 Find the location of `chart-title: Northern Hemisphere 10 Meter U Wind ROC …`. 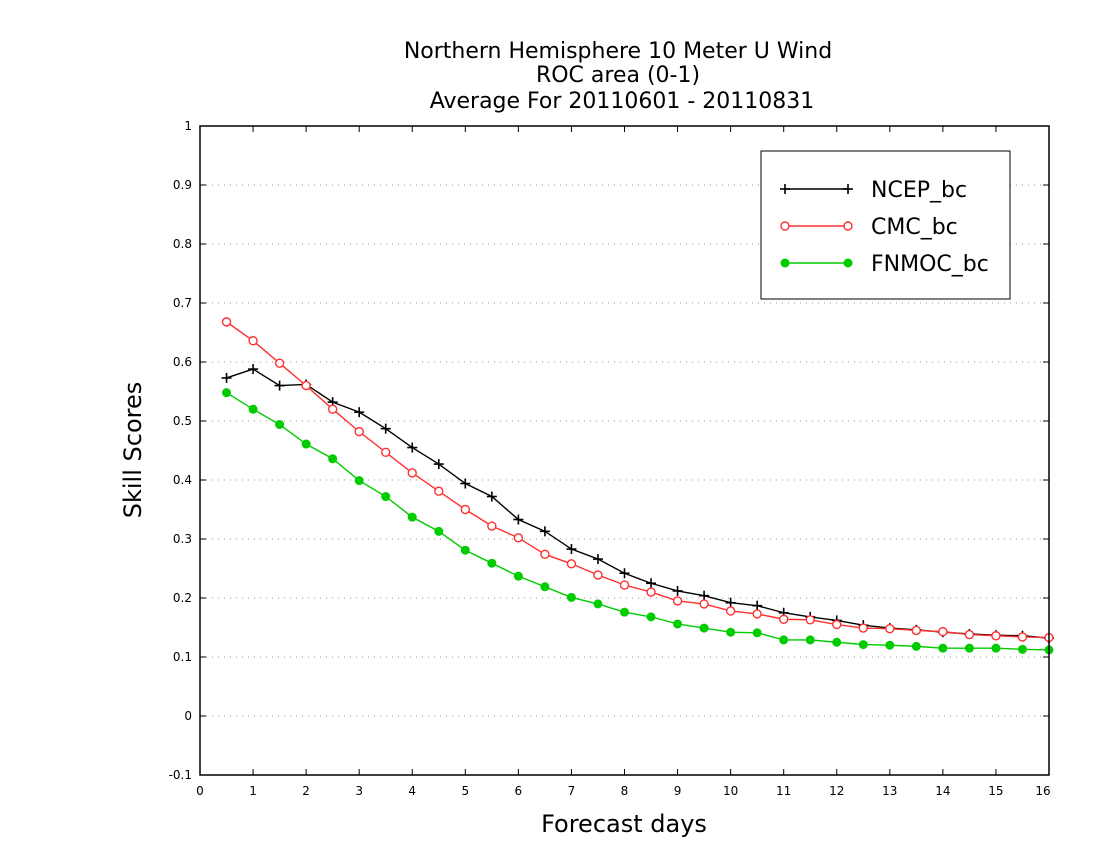

chart-title: Northern Hemisphere 10 Meter U Wind ROC … is located at coordinates (618, 76).